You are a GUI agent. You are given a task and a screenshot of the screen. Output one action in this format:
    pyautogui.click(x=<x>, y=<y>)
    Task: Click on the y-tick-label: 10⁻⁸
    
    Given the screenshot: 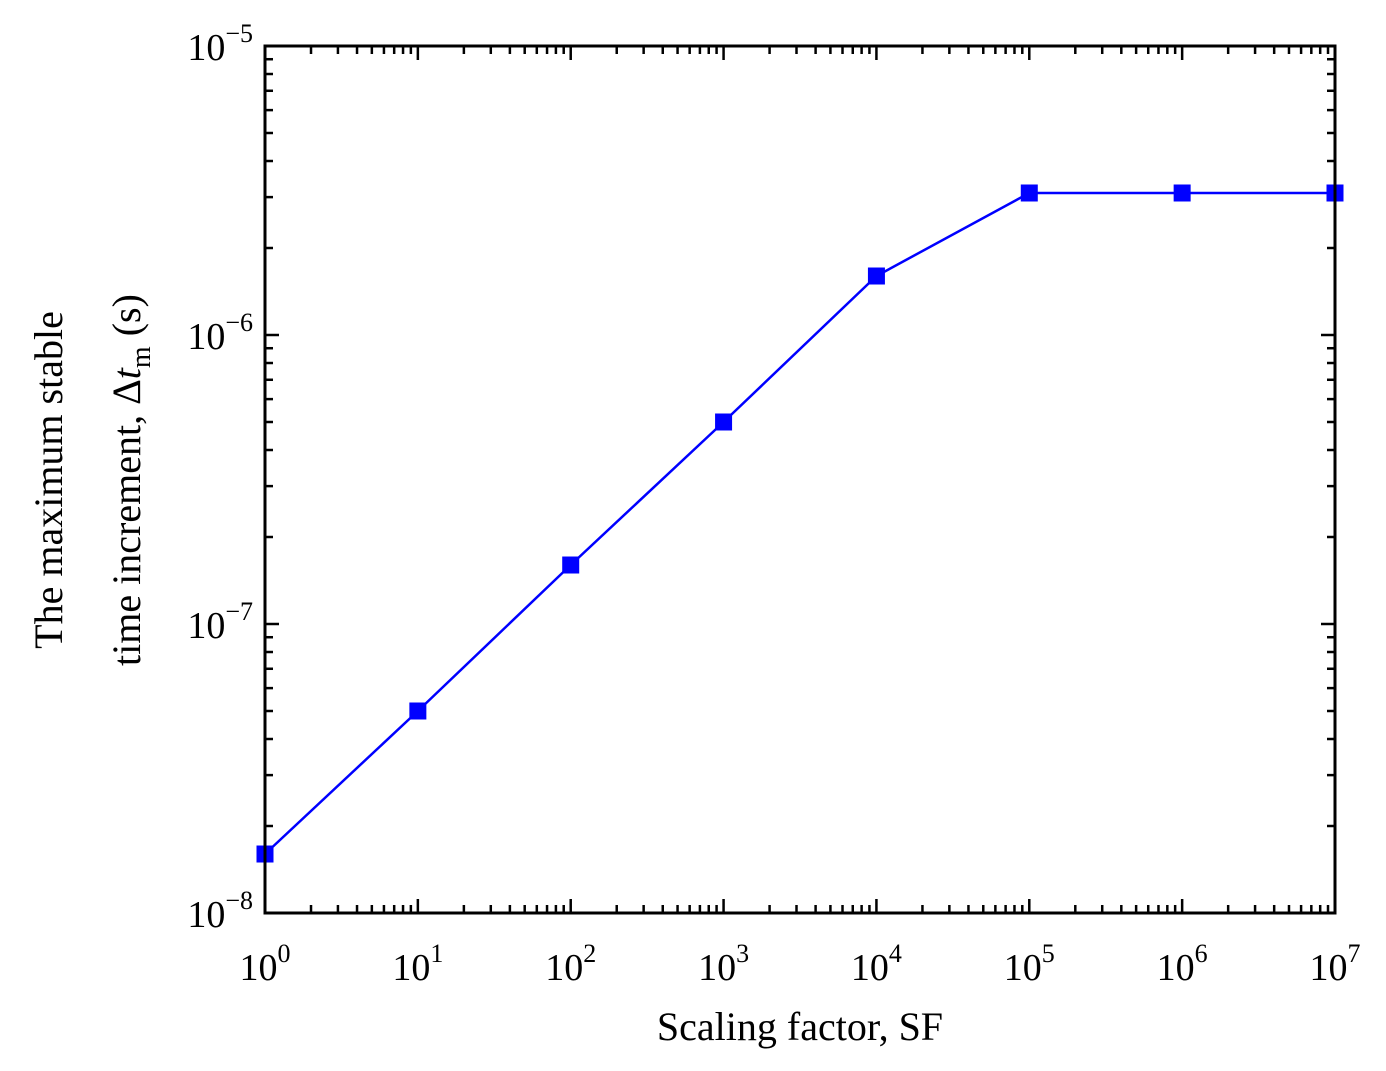 What is the action you would take?
    pyautogui.click(x=220, y=911)
    